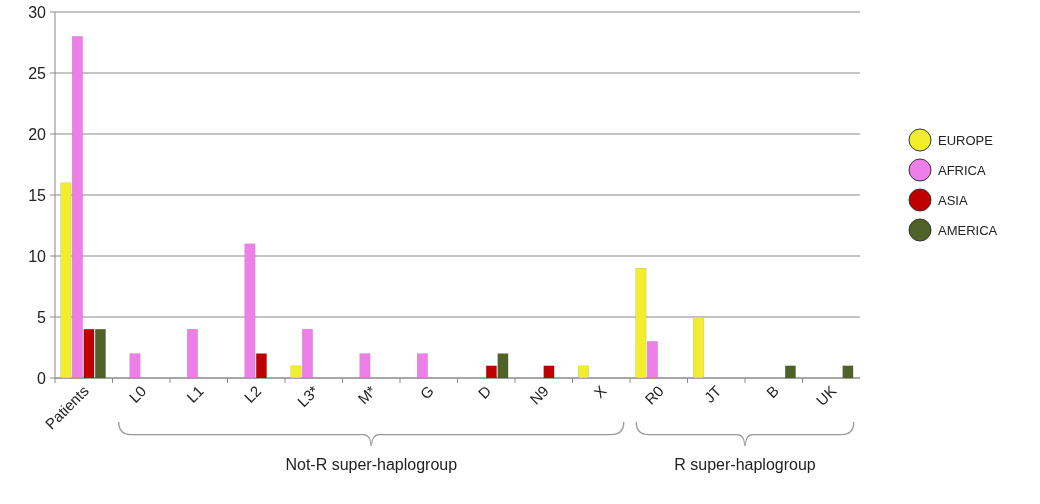  What do you see at coordinates (37, 12) in the screenshot?
I see `y-tick-label: 30` at bounding box center [37, 12].